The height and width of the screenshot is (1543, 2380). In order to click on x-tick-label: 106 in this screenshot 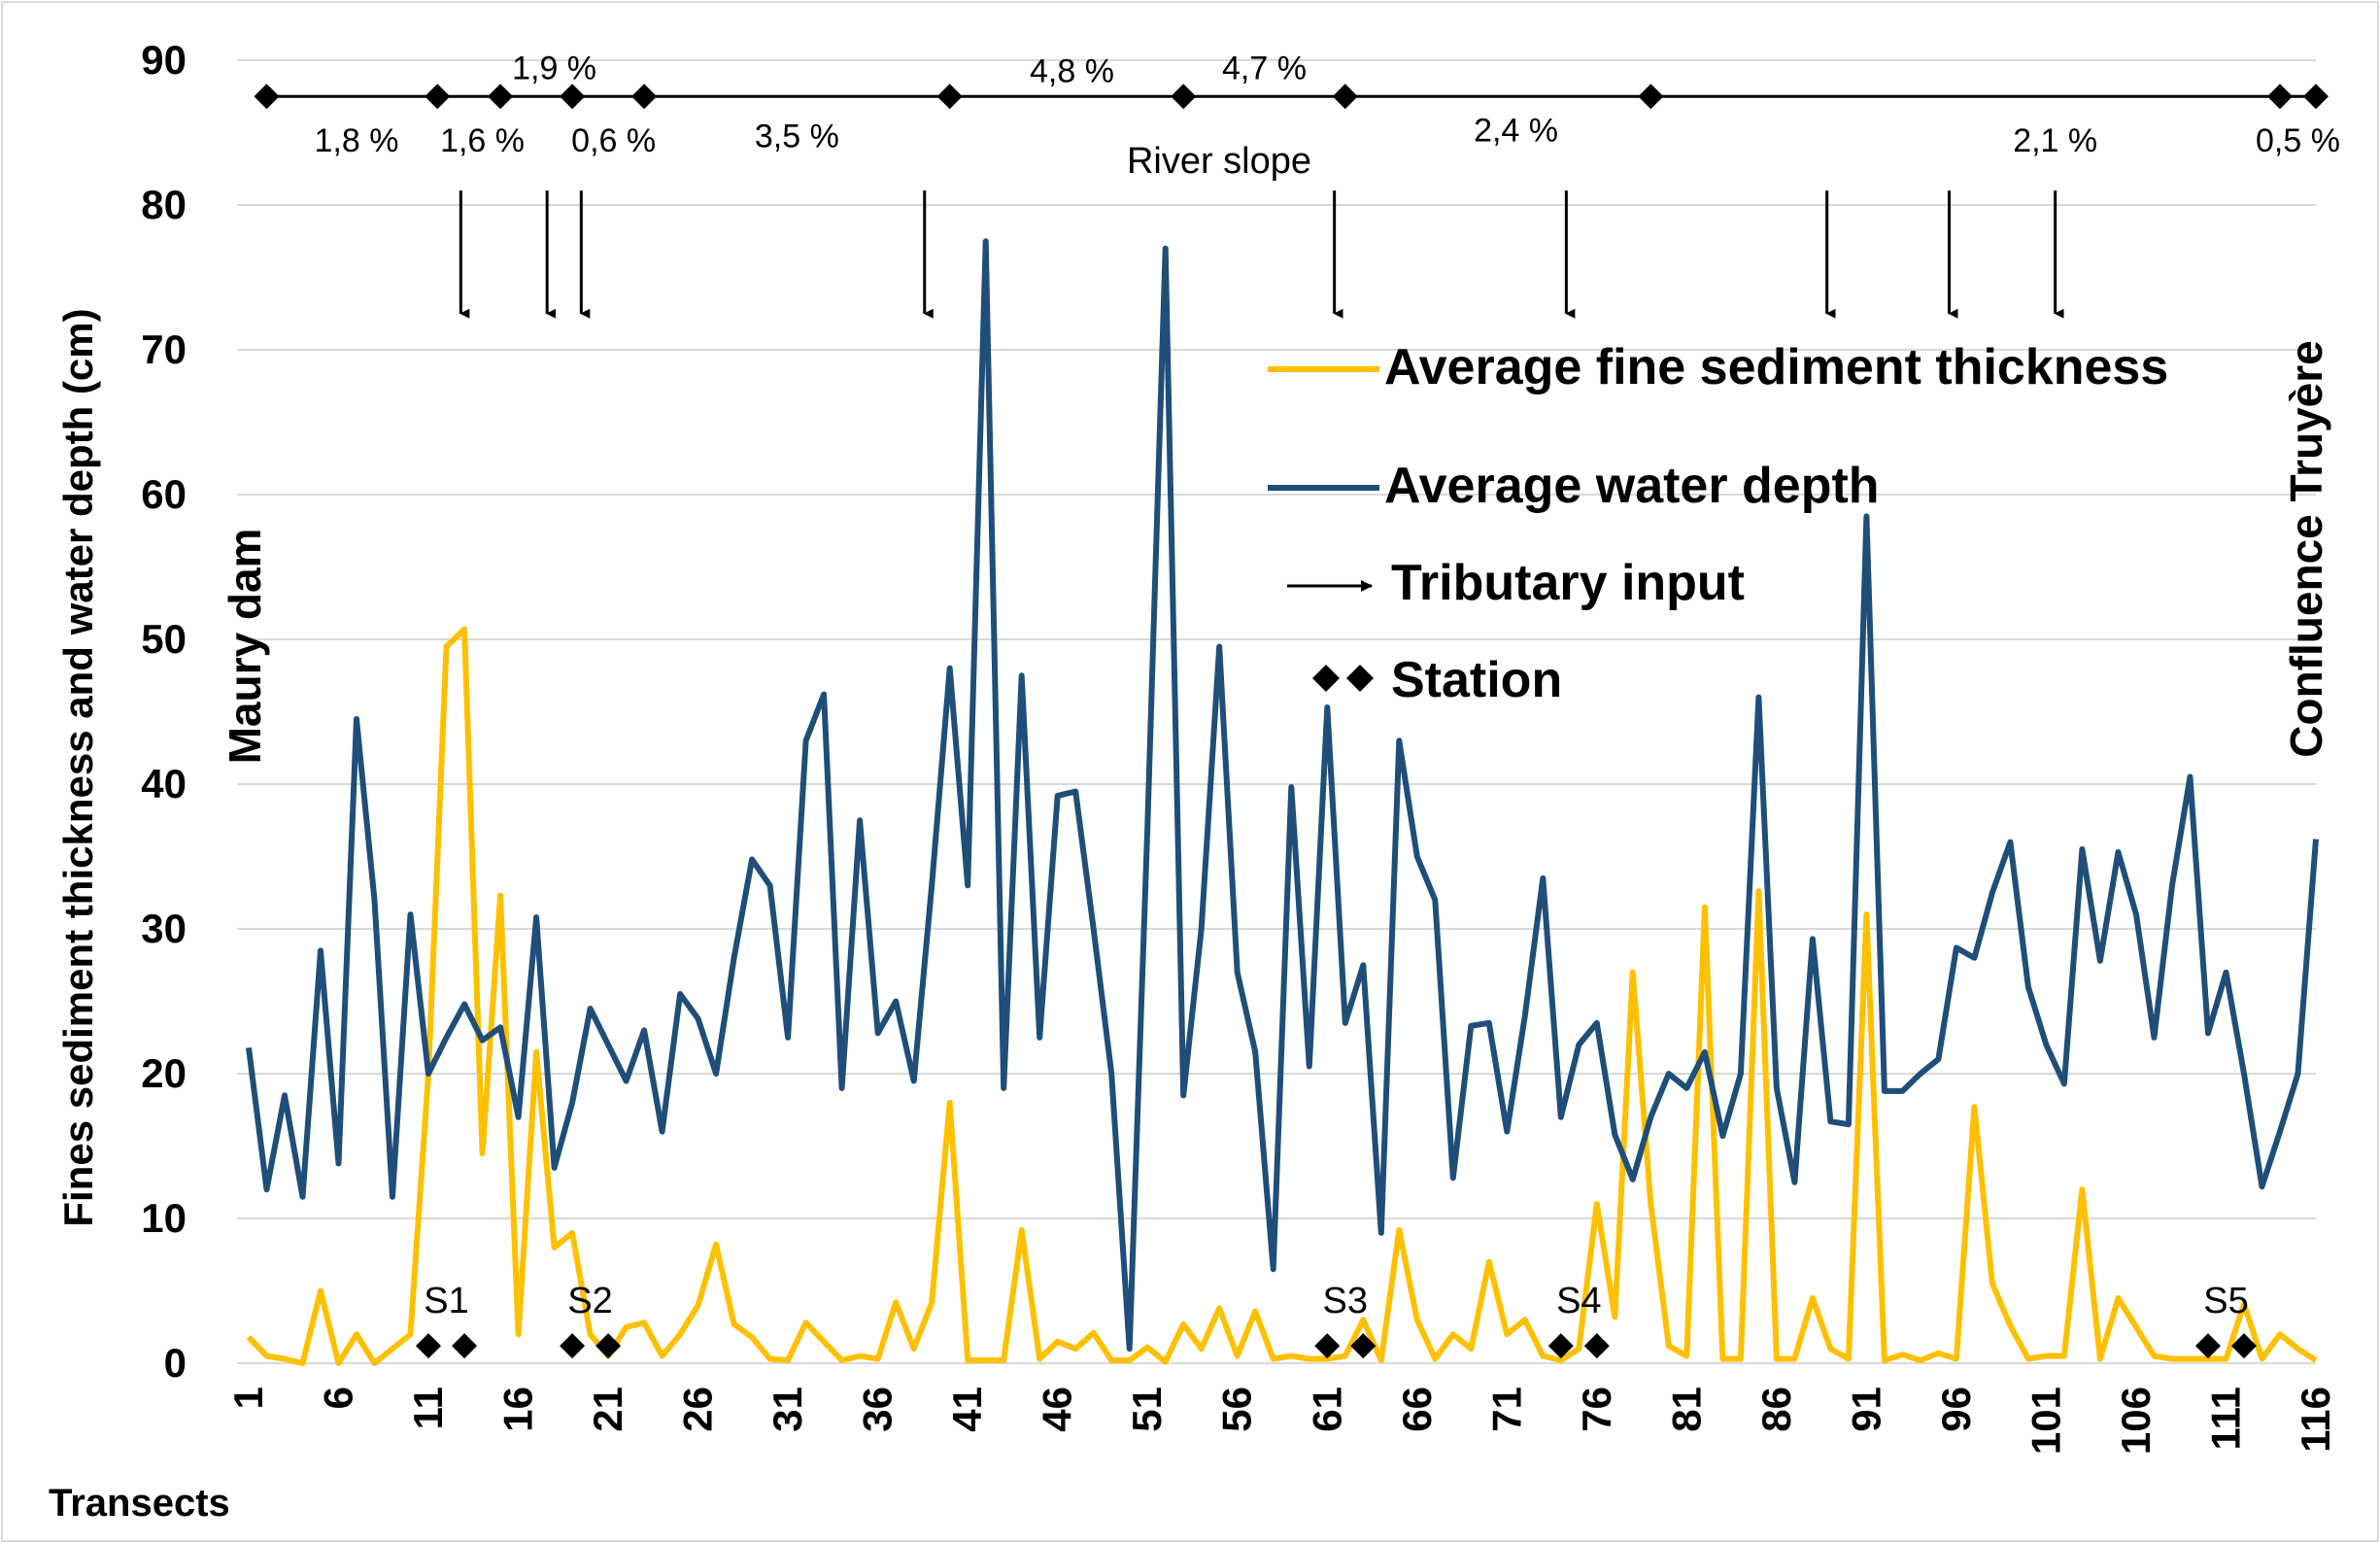, I will do `click(2136, 1421)`.